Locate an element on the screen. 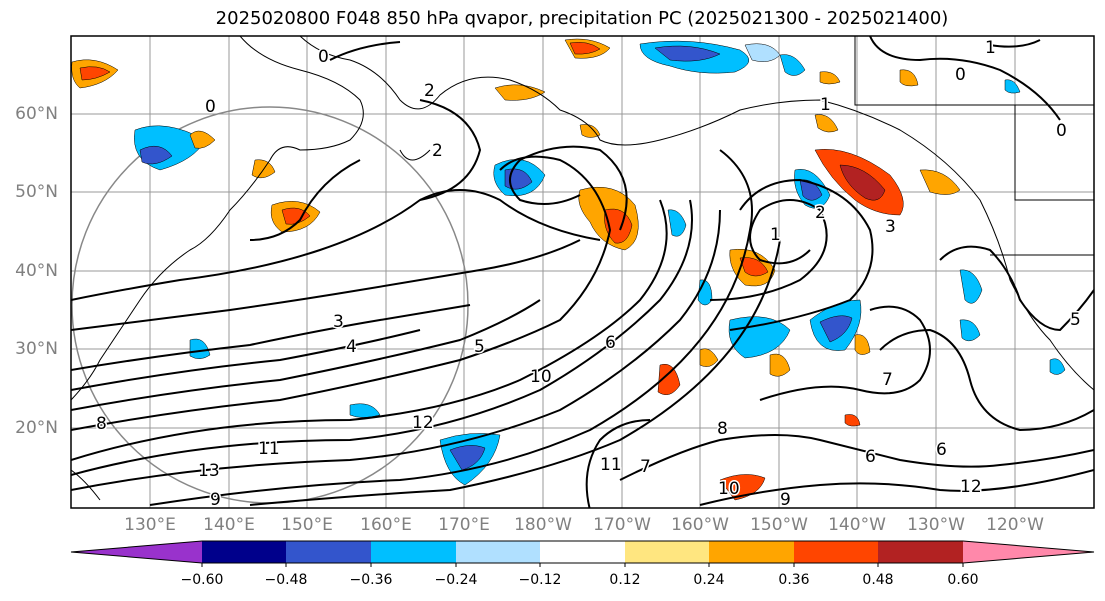 This screenshot has width=1105, height=601. contour-label: 13 is located at coordinates (209, 471).